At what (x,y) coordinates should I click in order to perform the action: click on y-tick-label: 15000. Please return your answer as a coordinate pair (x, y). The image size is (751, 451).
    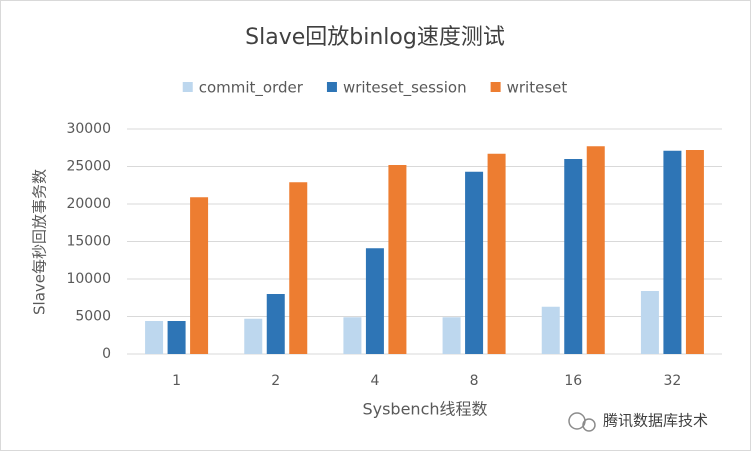
    Looking at the image, I should click on (88, 242).